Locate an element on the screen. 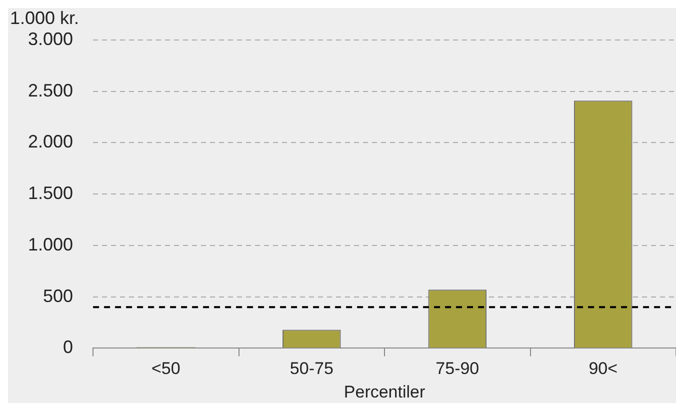  y-tick-label: 3.000 is located at coordinates (51, 38).